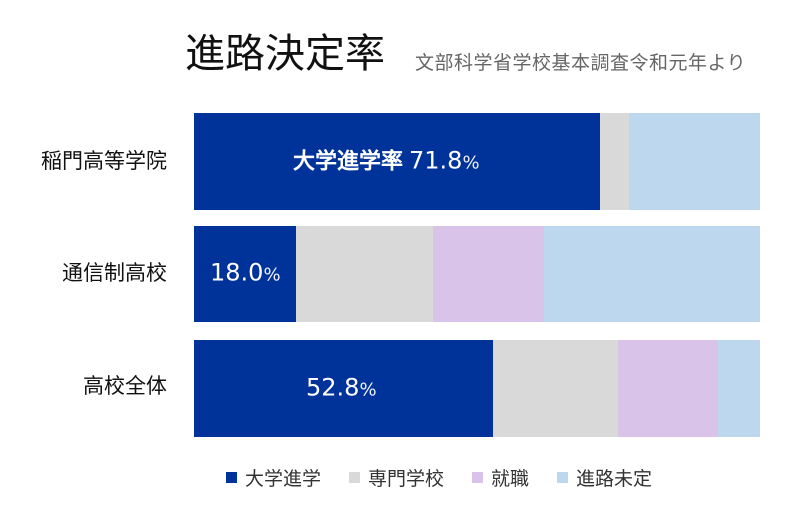 The image size is (794, 518). Describe the element at coordinates (237, 272) in the screenshot. I see `data-label-value: 18.0` at that location.